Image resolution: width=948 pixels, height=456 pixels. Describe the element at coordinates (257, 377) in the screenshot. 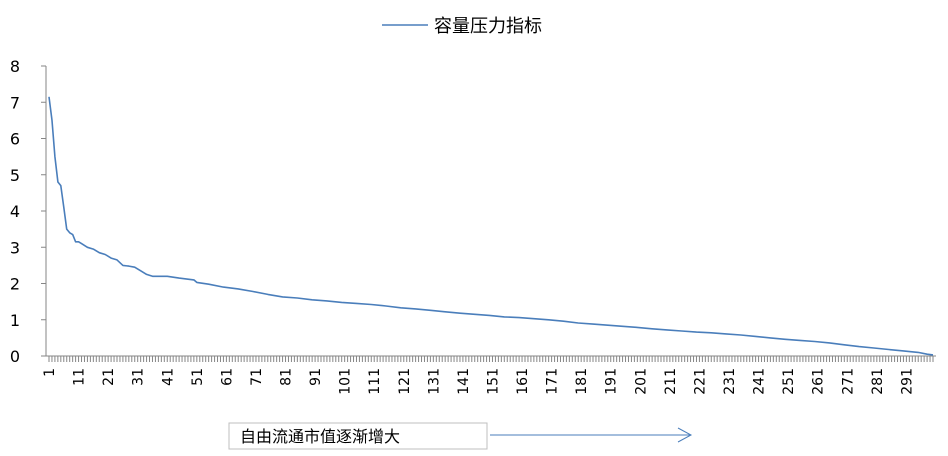

I see `x-tick-label: 71` at that location.